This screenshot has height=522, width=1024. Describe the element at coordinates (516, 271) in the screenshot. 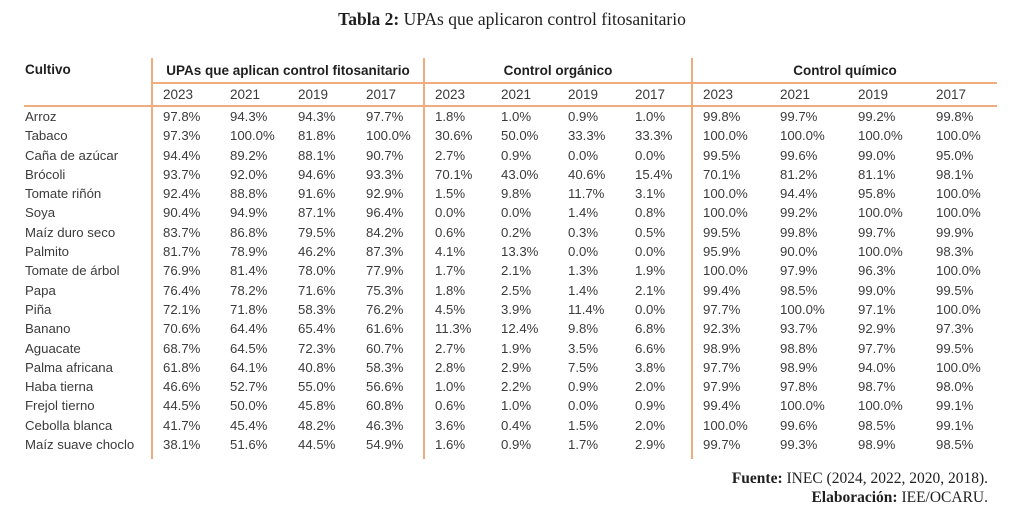

I see `value-cell: 2.1%` at that location.